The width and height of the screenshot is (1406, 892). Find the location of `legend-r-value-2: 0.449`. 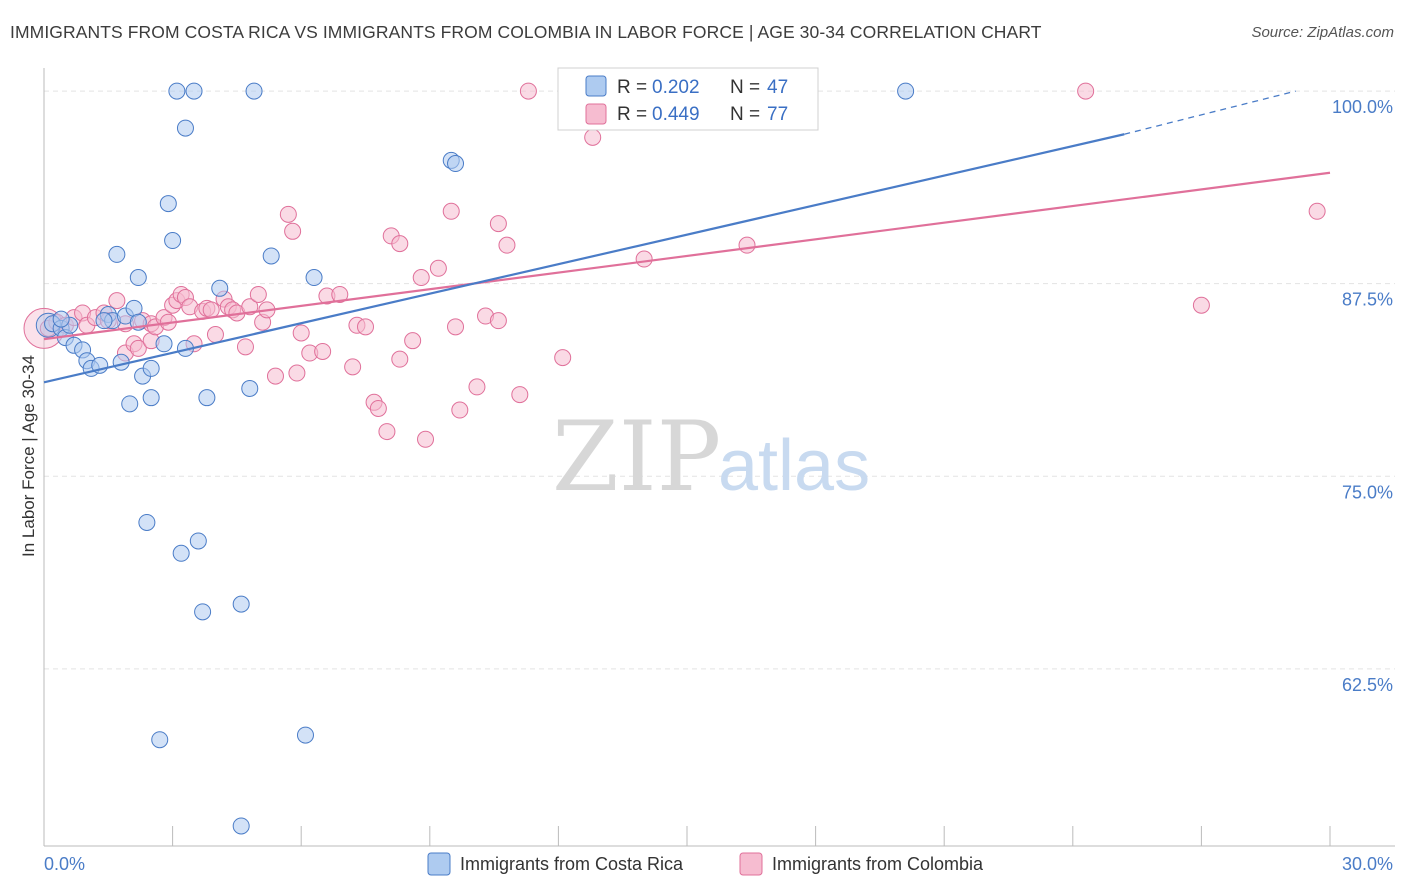

legend-r-value-2: 0.449 is located at coordinates (676, 114).